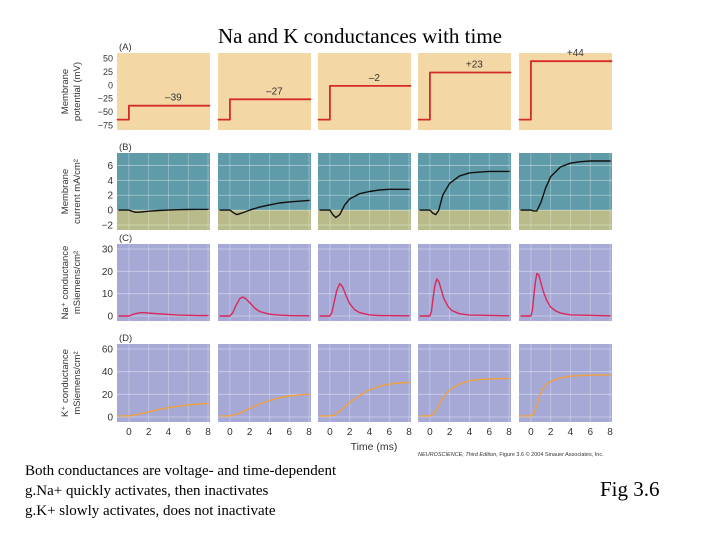  I want to click on y-tick-label: −2, so click(108, 226).